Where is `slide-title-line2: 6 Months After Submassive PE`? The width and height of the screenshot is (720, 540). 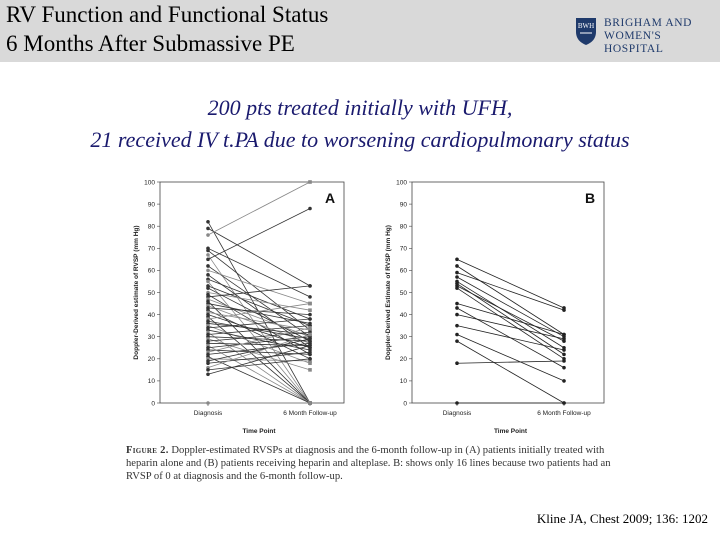
slide-title-line2: 6 Months After Submassive PE is located at coordinates (150, 43).